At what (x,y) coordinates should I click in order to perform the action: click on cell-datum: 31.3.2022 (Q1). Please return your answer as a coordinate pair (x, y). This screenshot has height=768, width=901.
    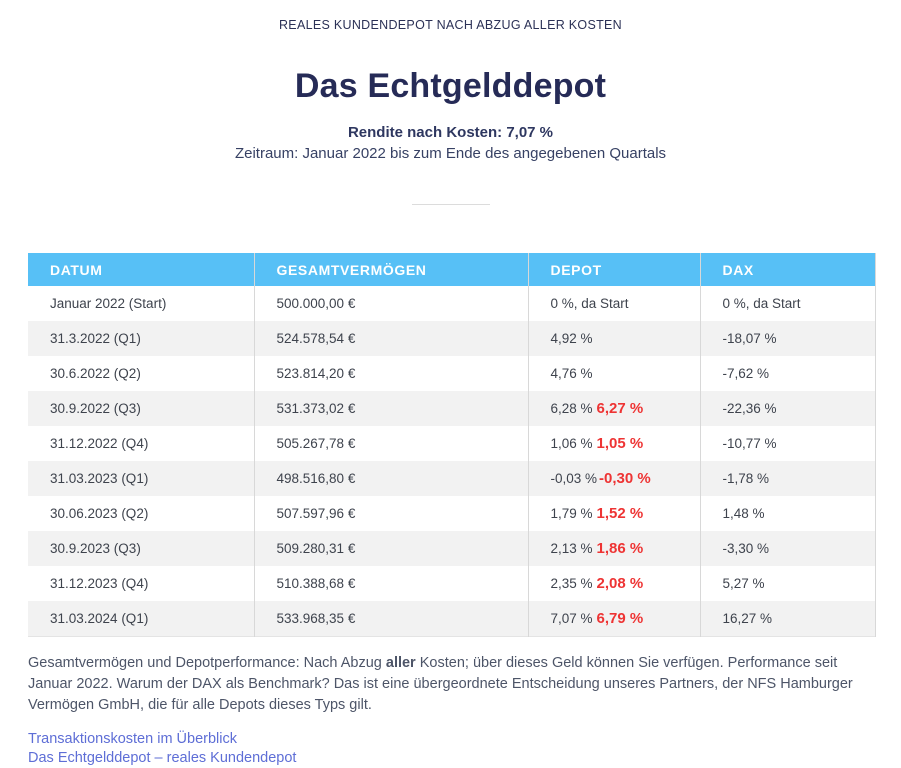
    Looking at the image, I should click on (141, 338).